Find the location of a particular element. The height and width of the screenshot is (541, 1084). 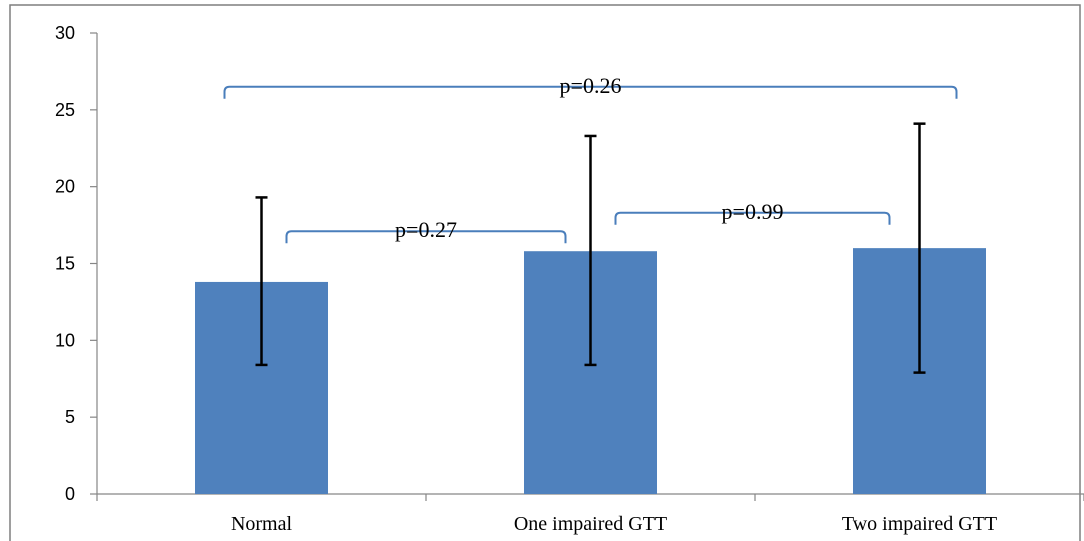

y-tick-label: 5 is located at coordinates (70, 417).